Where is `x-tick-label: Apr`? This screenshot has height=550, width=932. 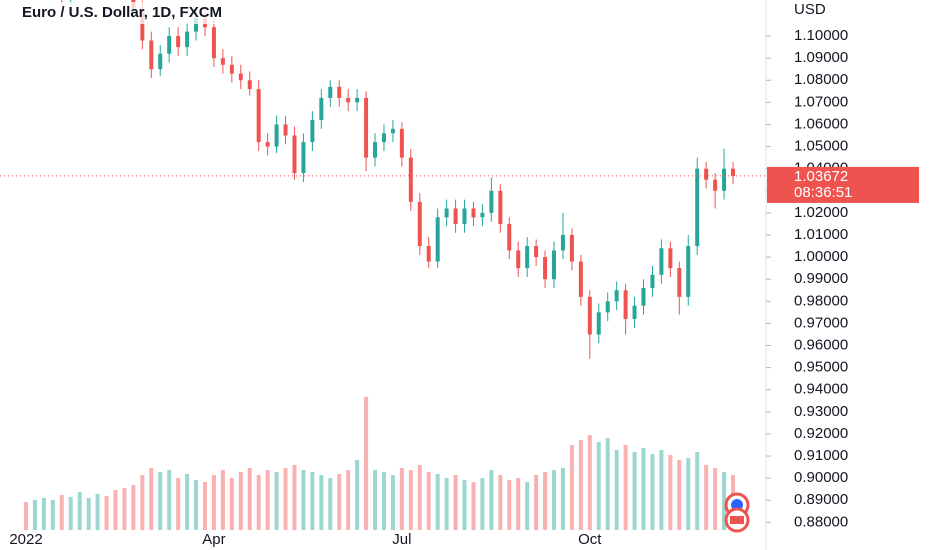 x-tick-label: Apr is located at coordinates (213, 539).